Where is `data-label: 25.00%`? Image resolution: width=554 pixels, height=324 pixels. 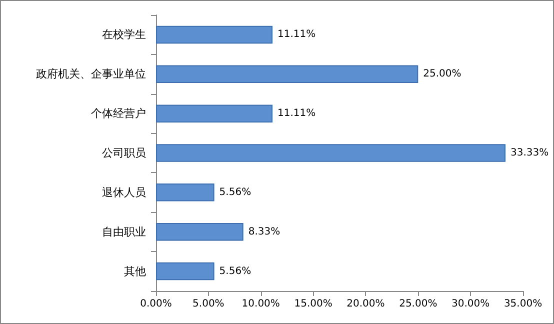
data-label: 25.00% is located at coordinates (442, 74).